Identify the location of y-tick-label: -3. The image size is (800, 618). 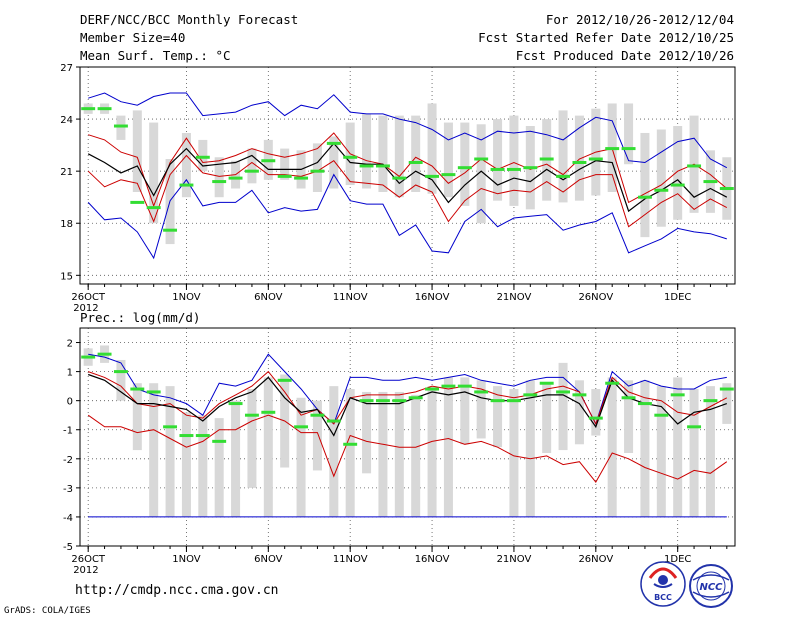
(68, 489).